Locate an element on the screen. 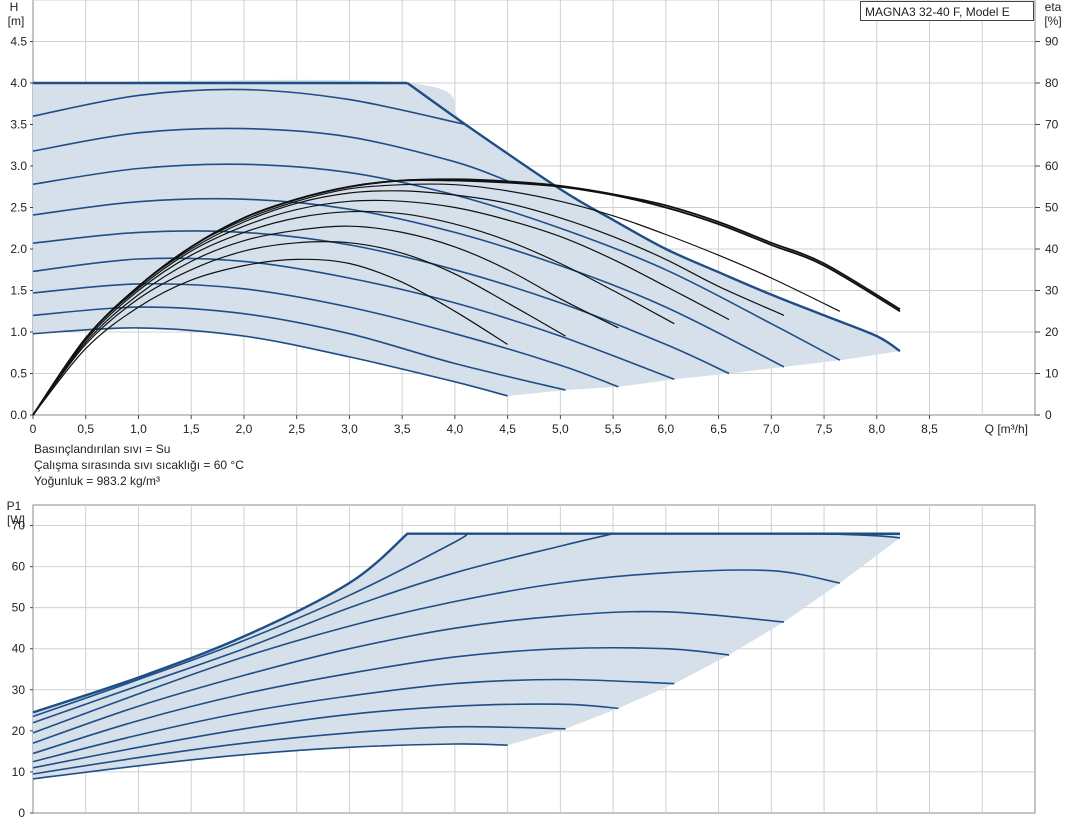  y-tick-label: 2.5 is located at coordinates (18, 208).